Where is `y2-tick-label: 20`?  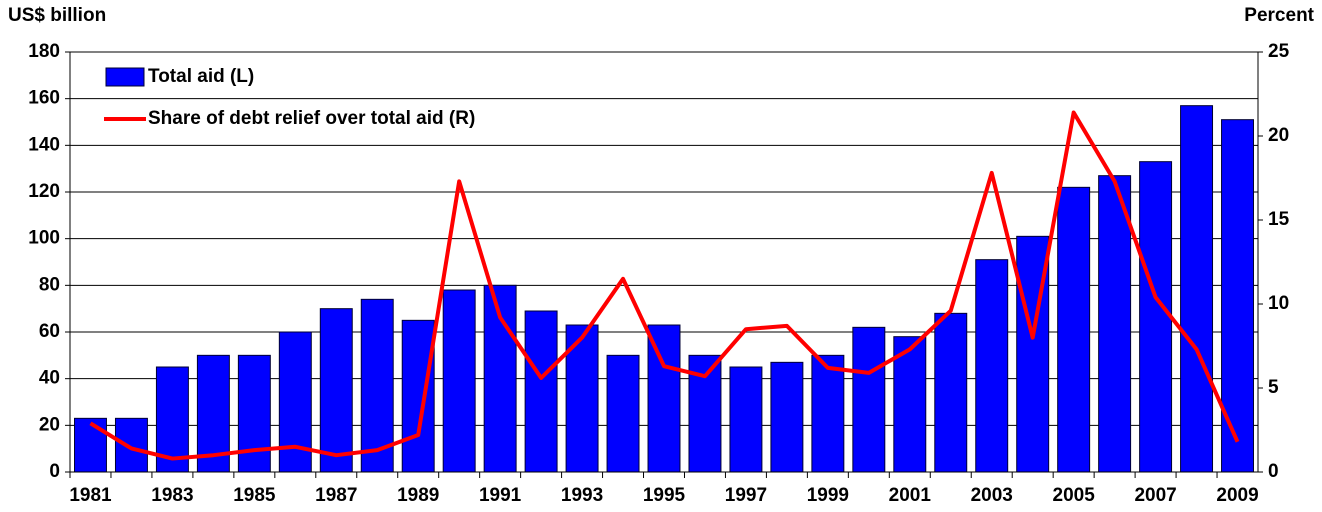 y2-tick-label: 20 is located at coordinates (1278, 135).